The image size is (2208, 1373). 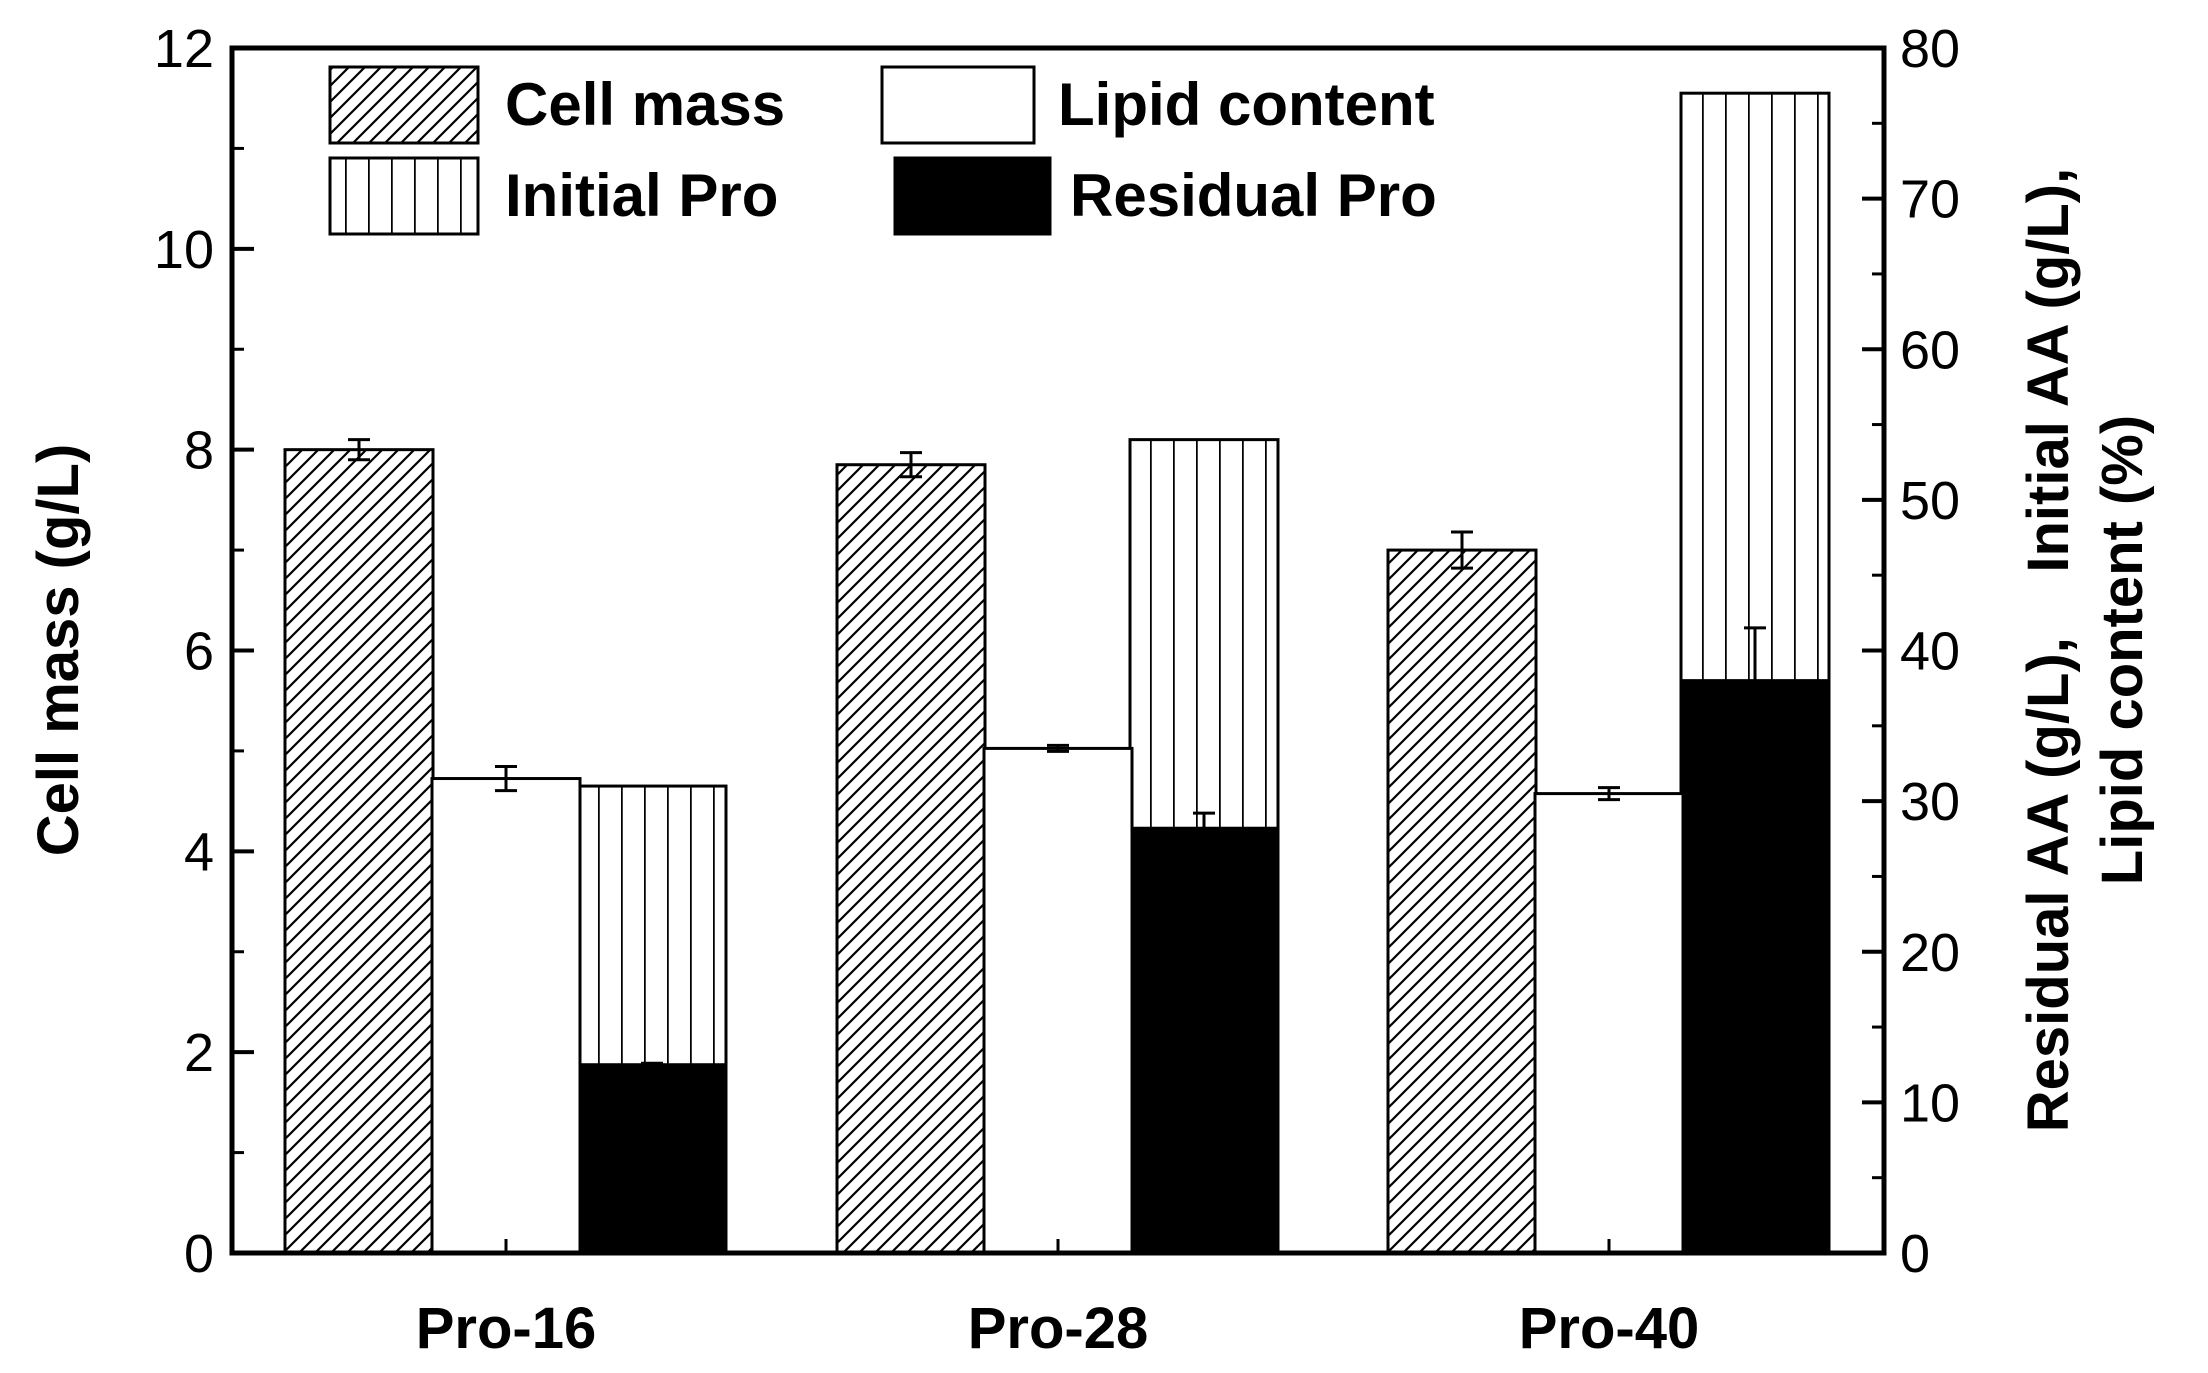 I want to click on legend-swatch-residual-pro, so click(x=972, y=196).